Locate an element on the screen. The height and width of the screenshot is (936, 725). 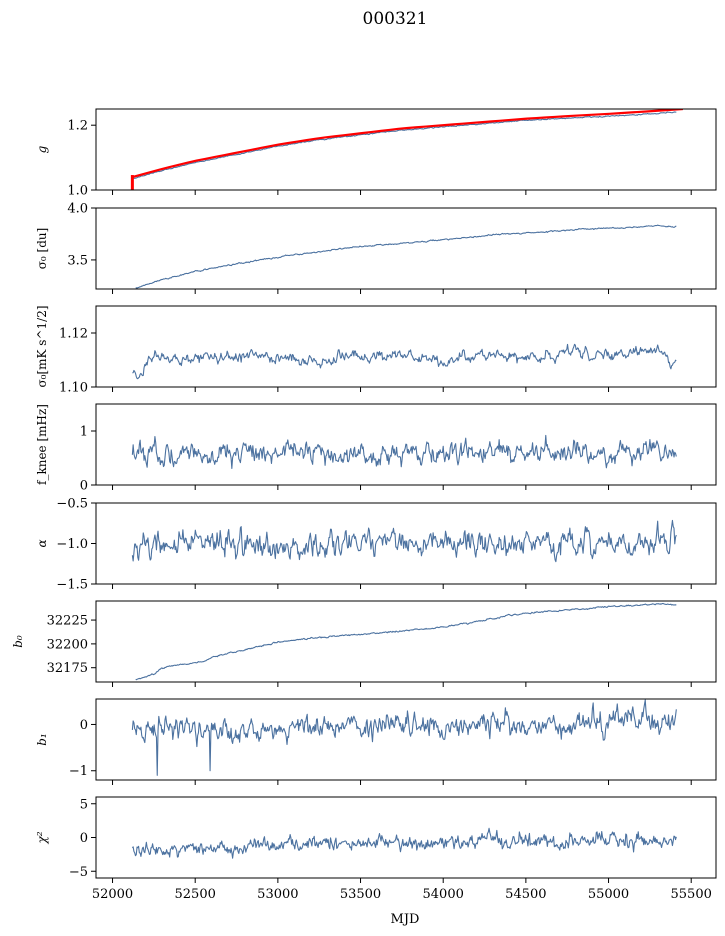
axes-frame-b1 is located at coordinates (406, 739).